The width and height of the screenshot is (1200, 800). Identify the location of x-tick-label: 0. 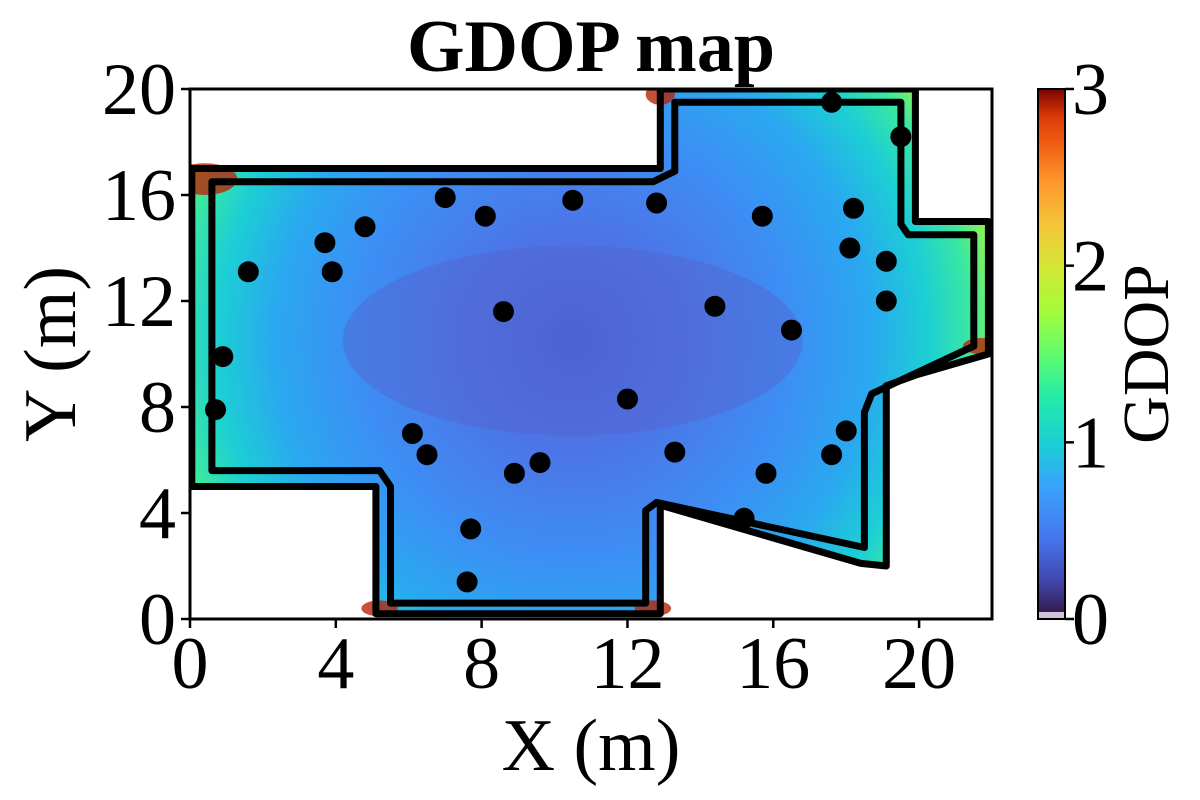
(190, 664).